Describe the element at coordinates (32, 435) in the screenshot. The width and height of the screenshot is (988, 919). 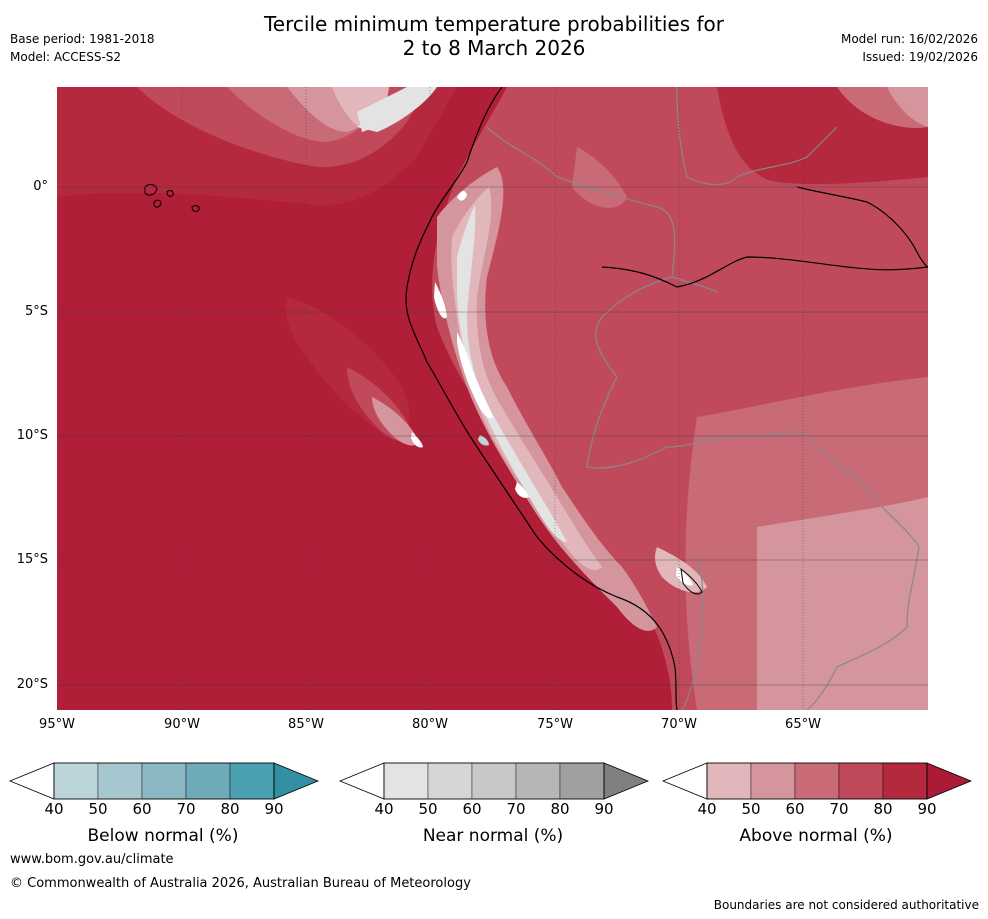
I see `lat-label-10s: 10°S` at that location.